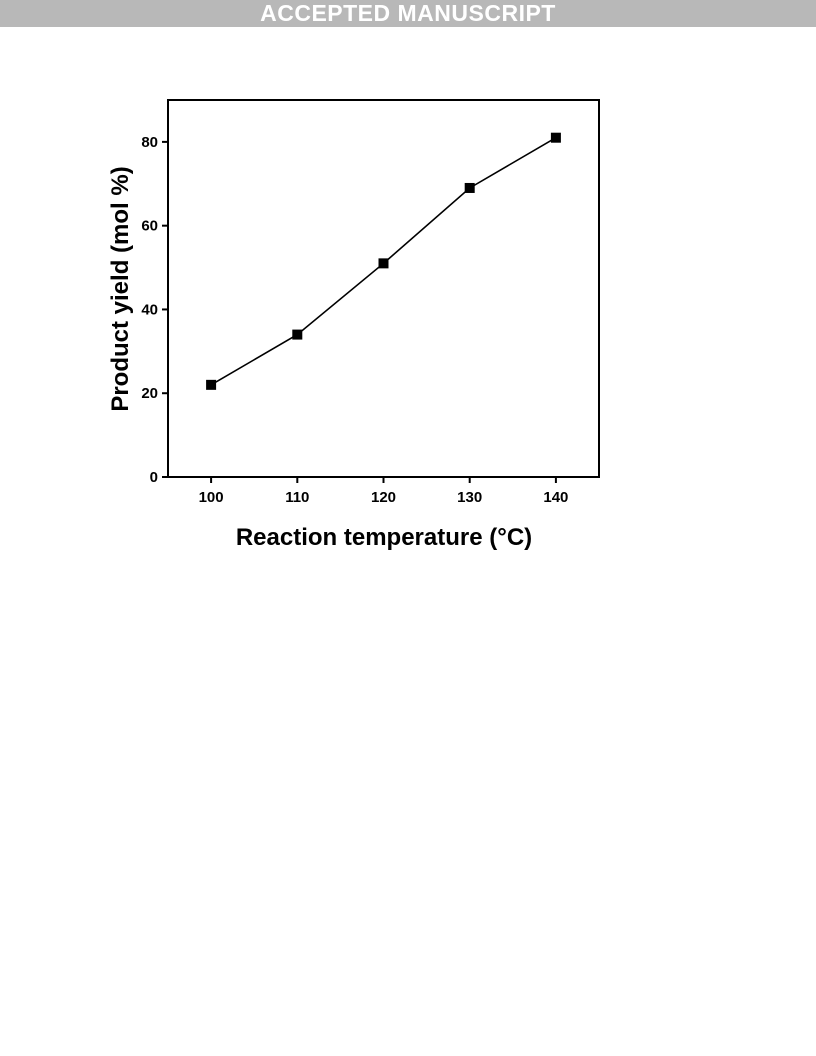  Describe the element at coordinates (297, 497) in the screenshot. I see `x-tick-label: 110` at that location.